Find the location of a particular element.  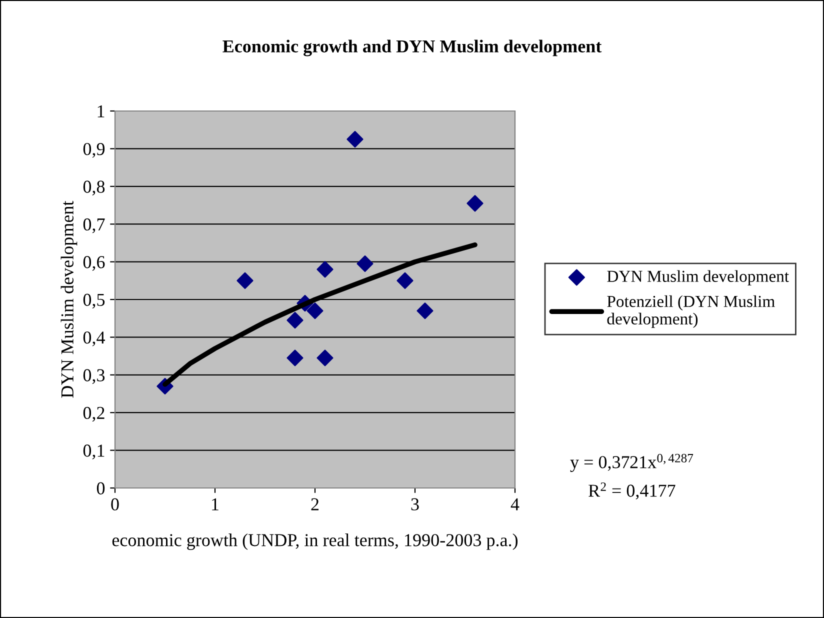

y-tick-label: 0,1 is located at coordinates (93, 452).